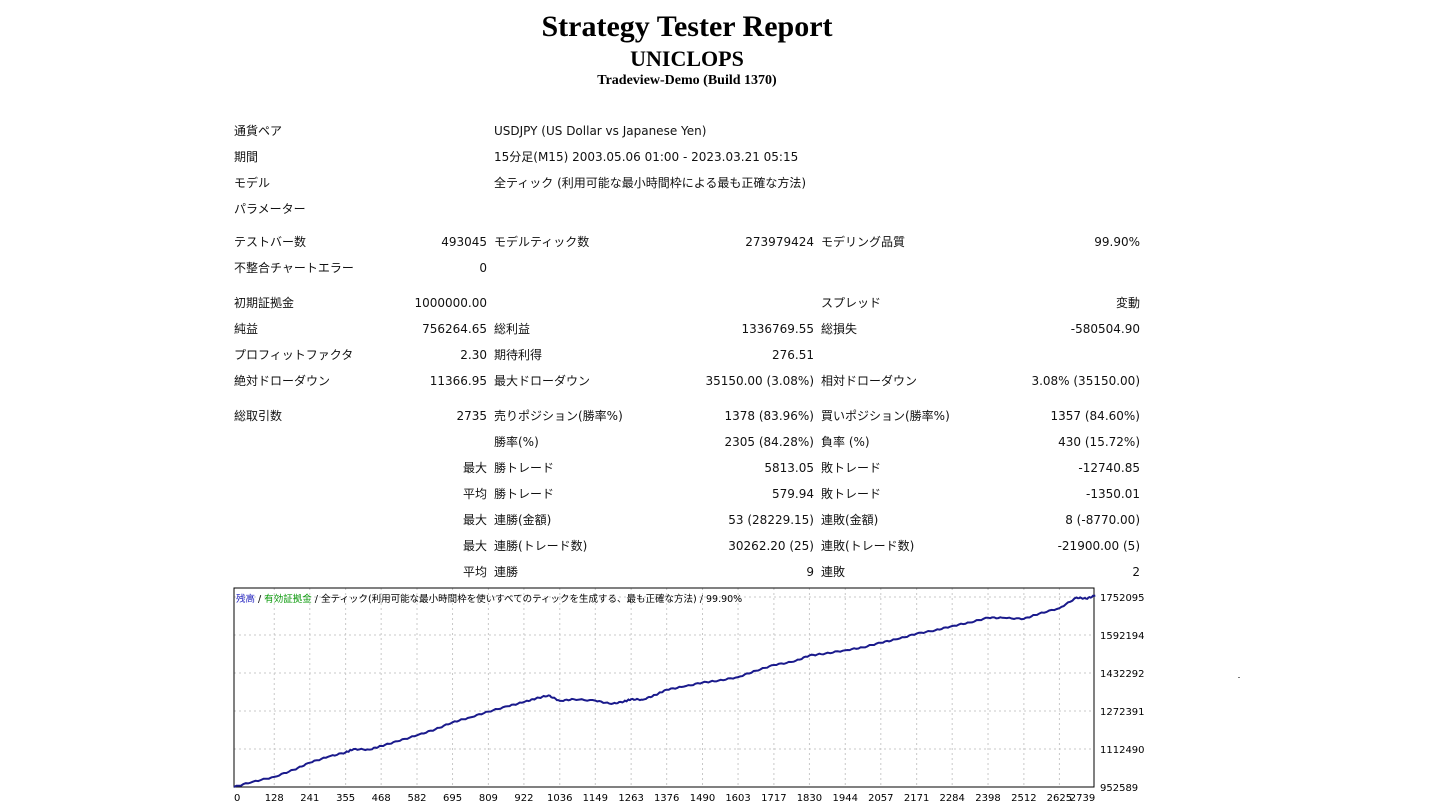 Image resolution: width=1440 pixels, height=808 pixels. What do you see at coordinates (252, 183) in the screenshot?
I see `info-label-model: モデル` at bounding box center [252, 183].